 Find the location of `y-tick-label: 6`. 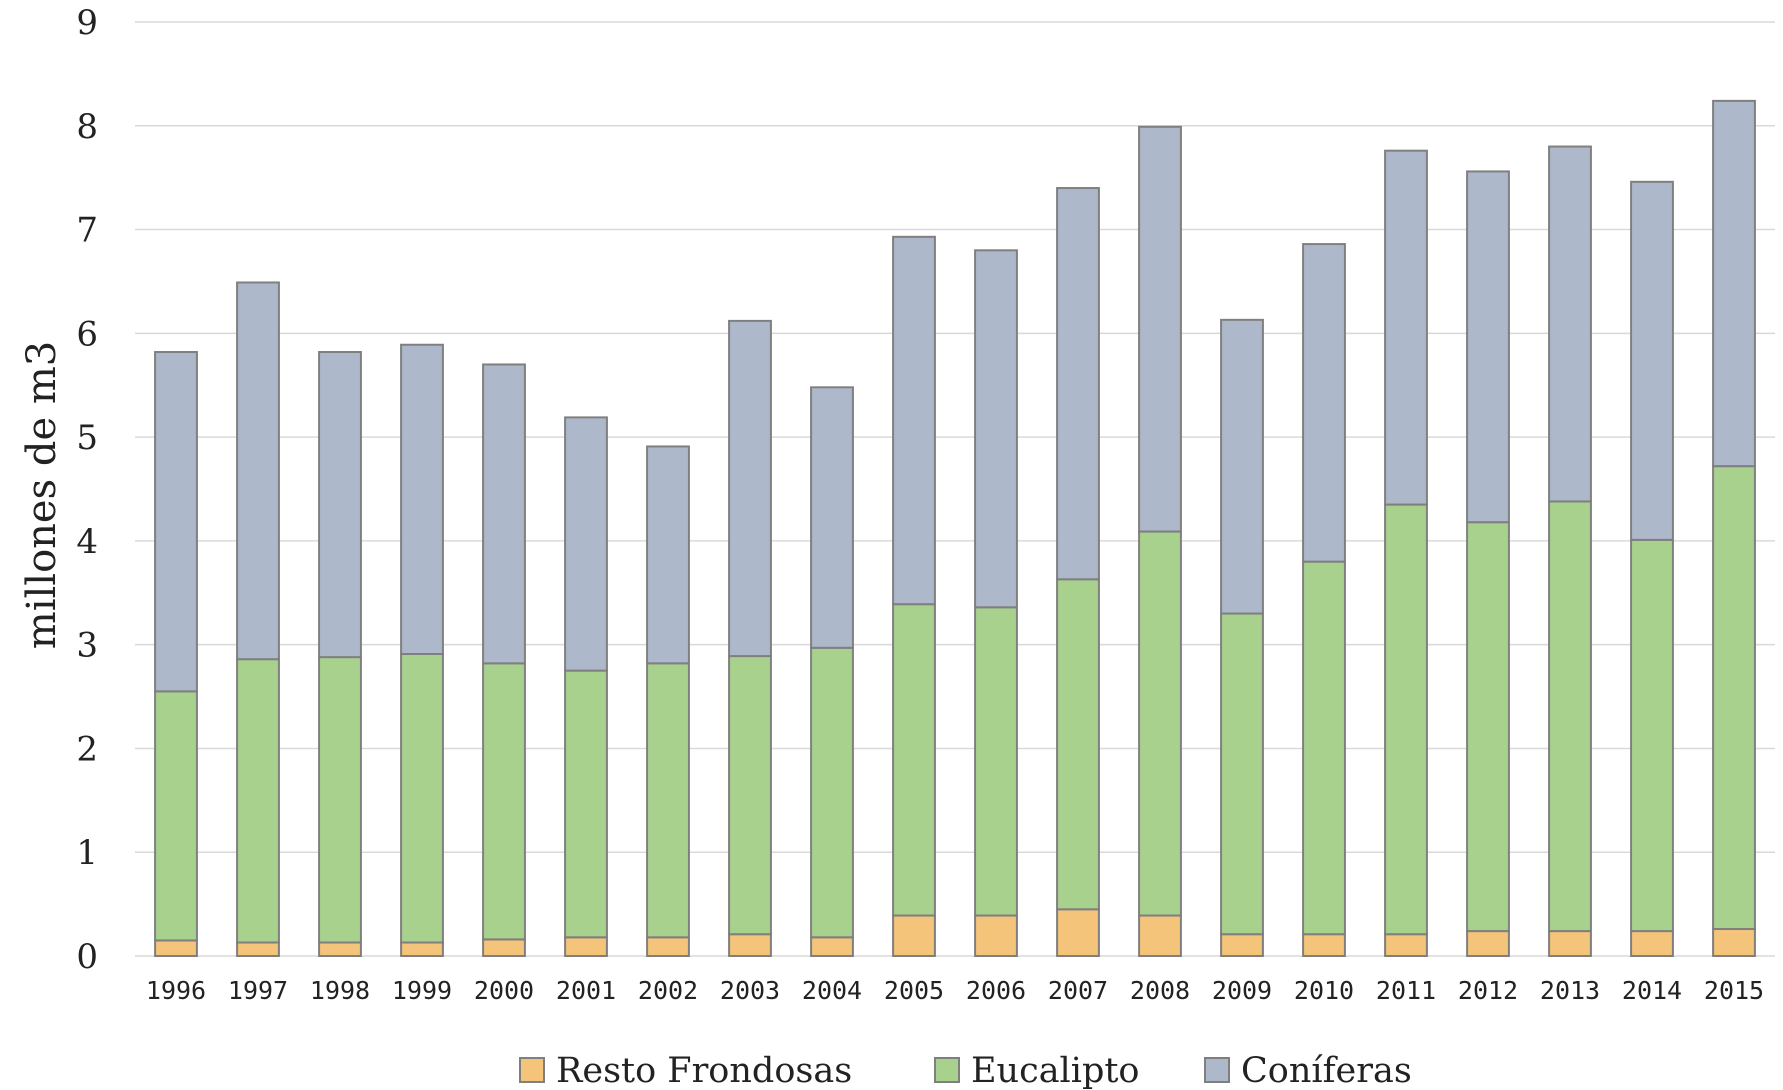

y-tick-label: 6 is located at coordinates (87, 334).